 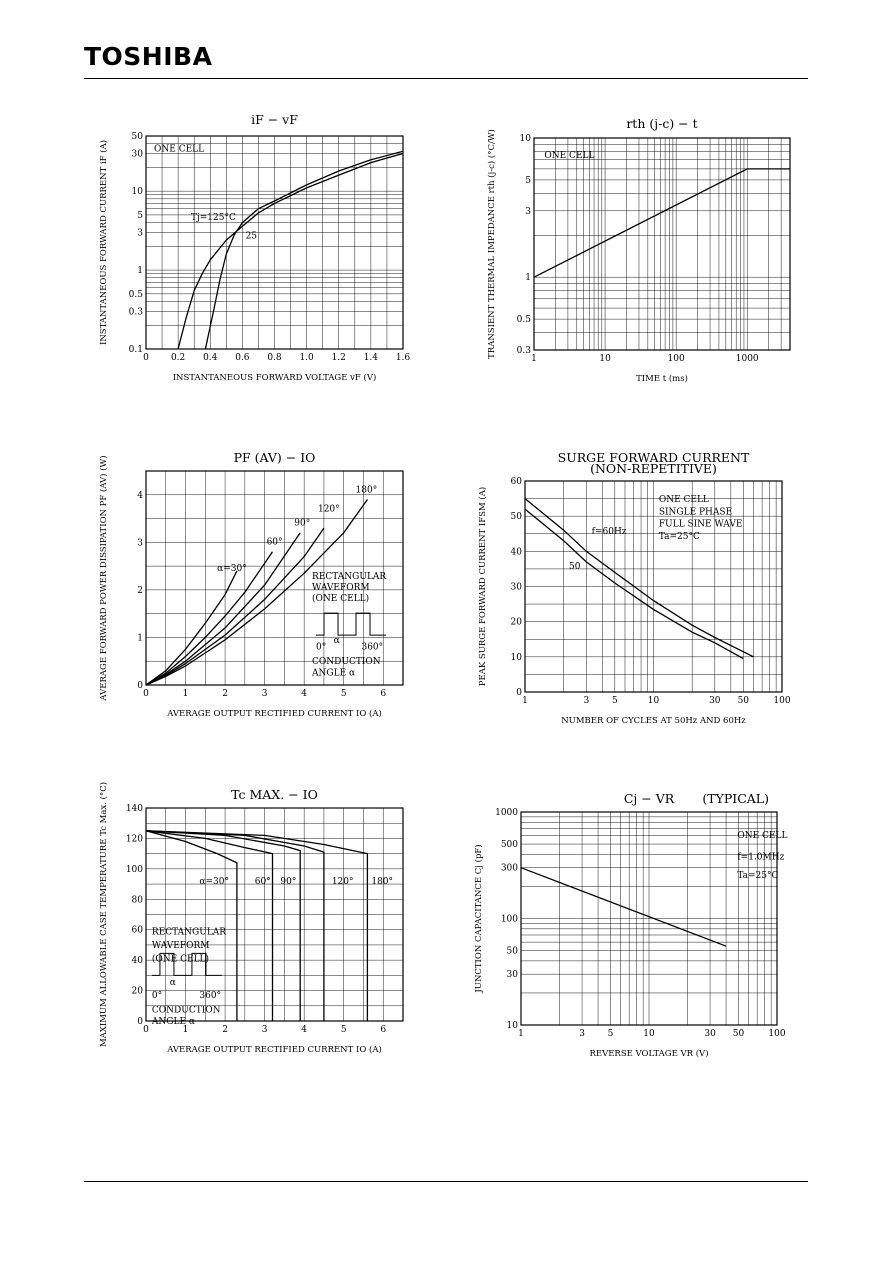 I want to click on x-axis-label: REVERSE VOLTAGE VR (V), so click(x=648, y=1053).